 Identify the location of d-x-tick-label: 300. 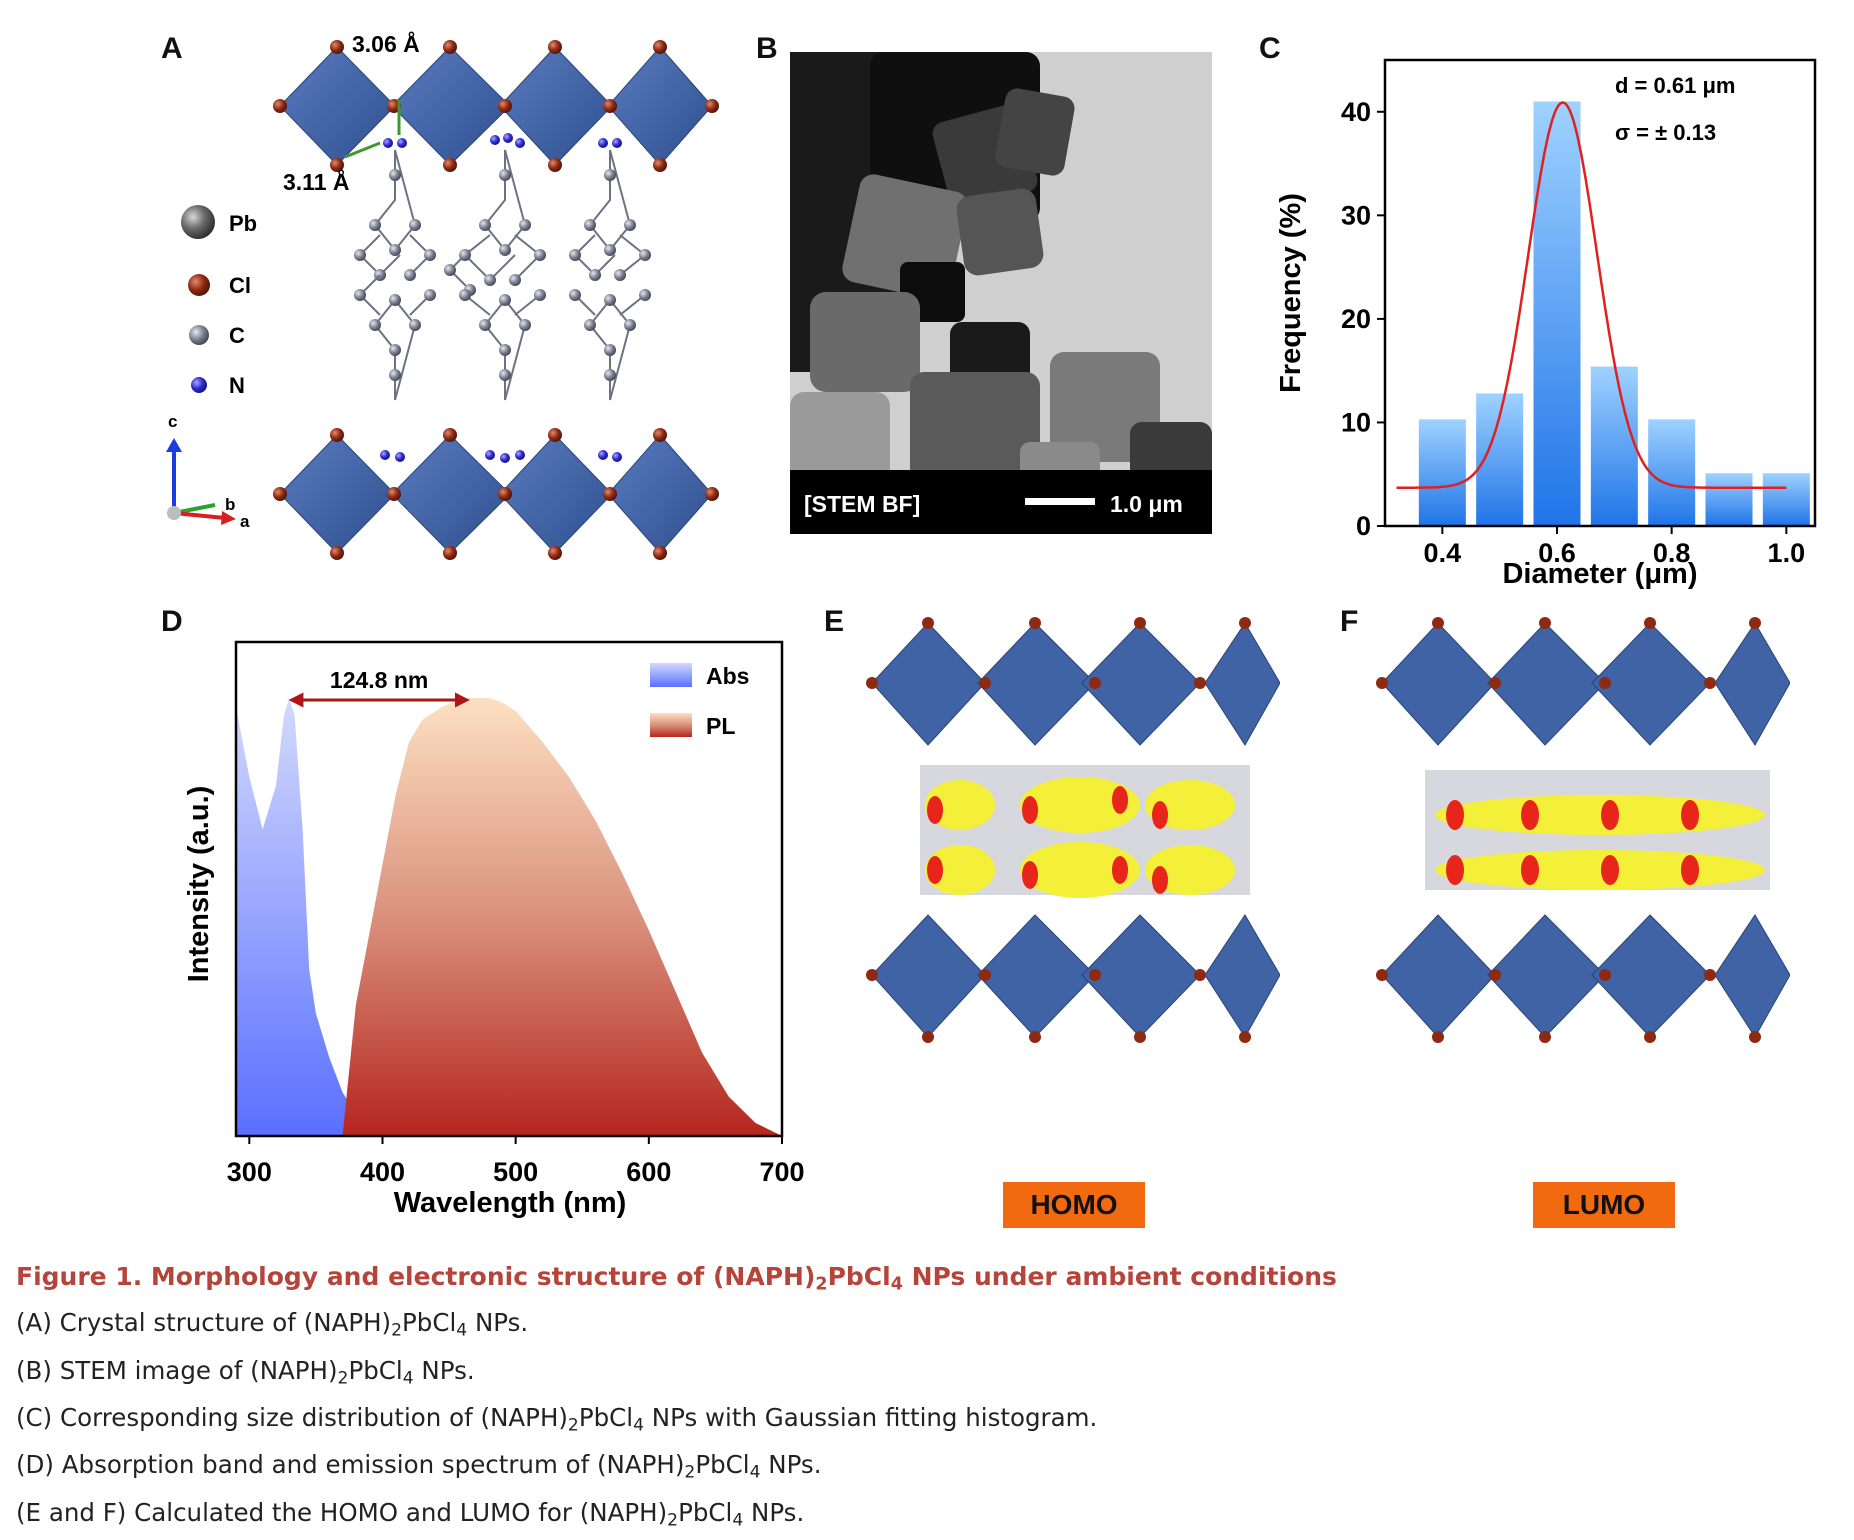
(249, 1172).